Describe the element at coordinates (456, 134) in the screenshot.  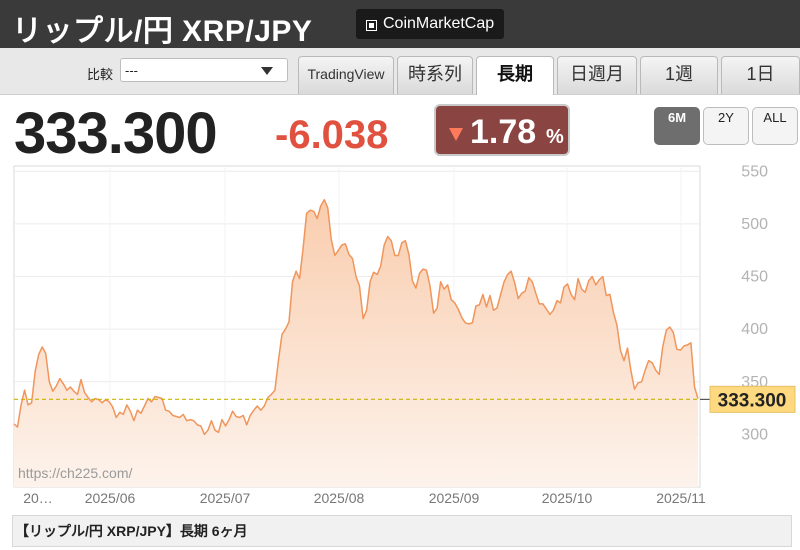
I see `down-triangle-icon` at that location.